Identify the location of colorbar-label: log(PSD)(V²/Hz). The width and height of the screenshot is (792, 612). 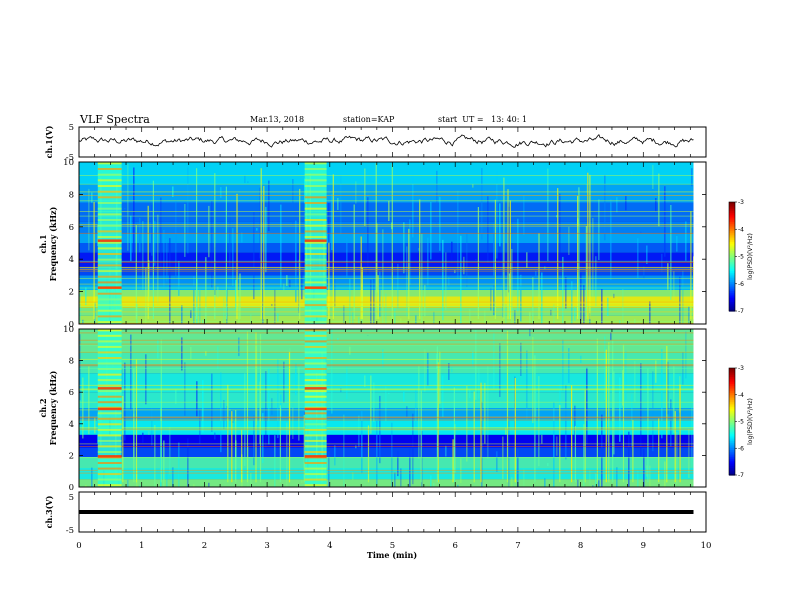
(750, 421).